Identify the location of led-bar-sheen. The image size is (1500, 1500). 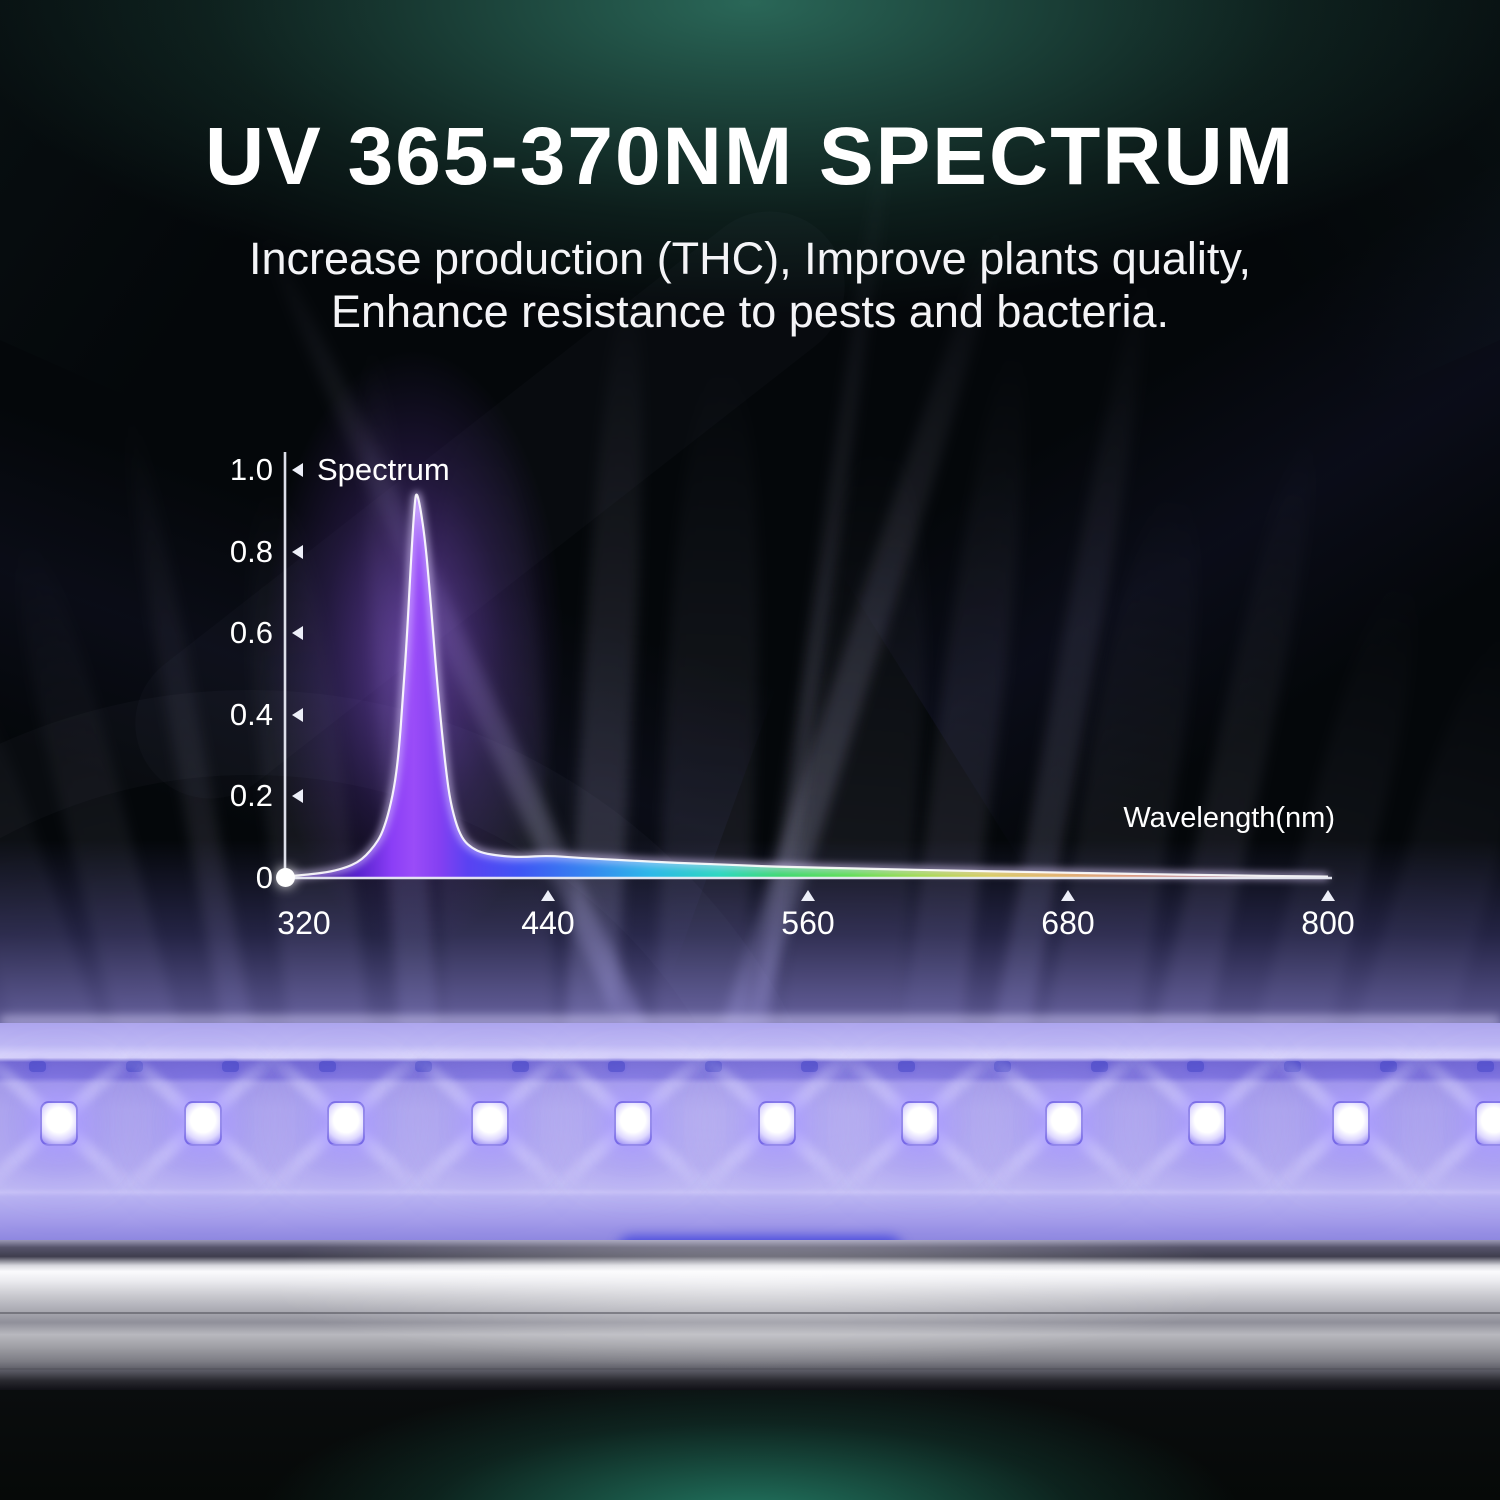
(750, 1131).